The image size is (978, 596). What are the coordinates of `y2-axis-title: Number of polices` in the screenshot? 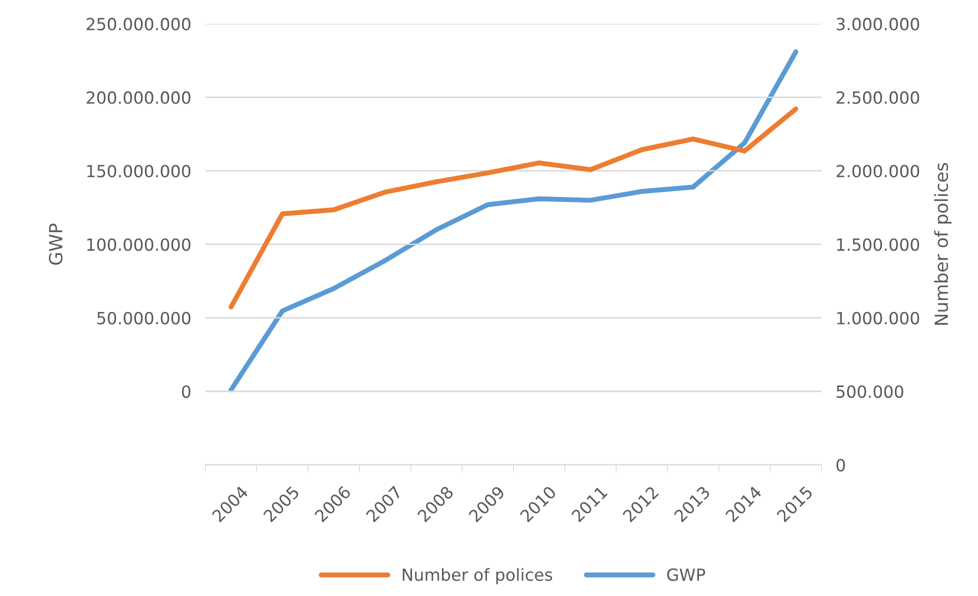 It's located at (943, 244).